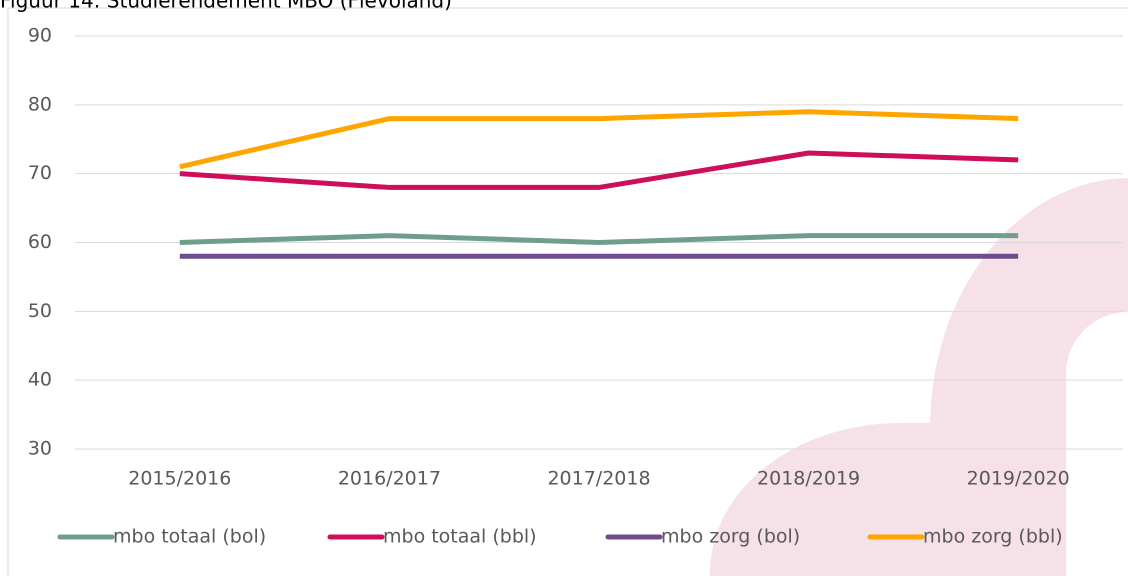  I want to click on y-tick-label: 90, so click(40, 36).